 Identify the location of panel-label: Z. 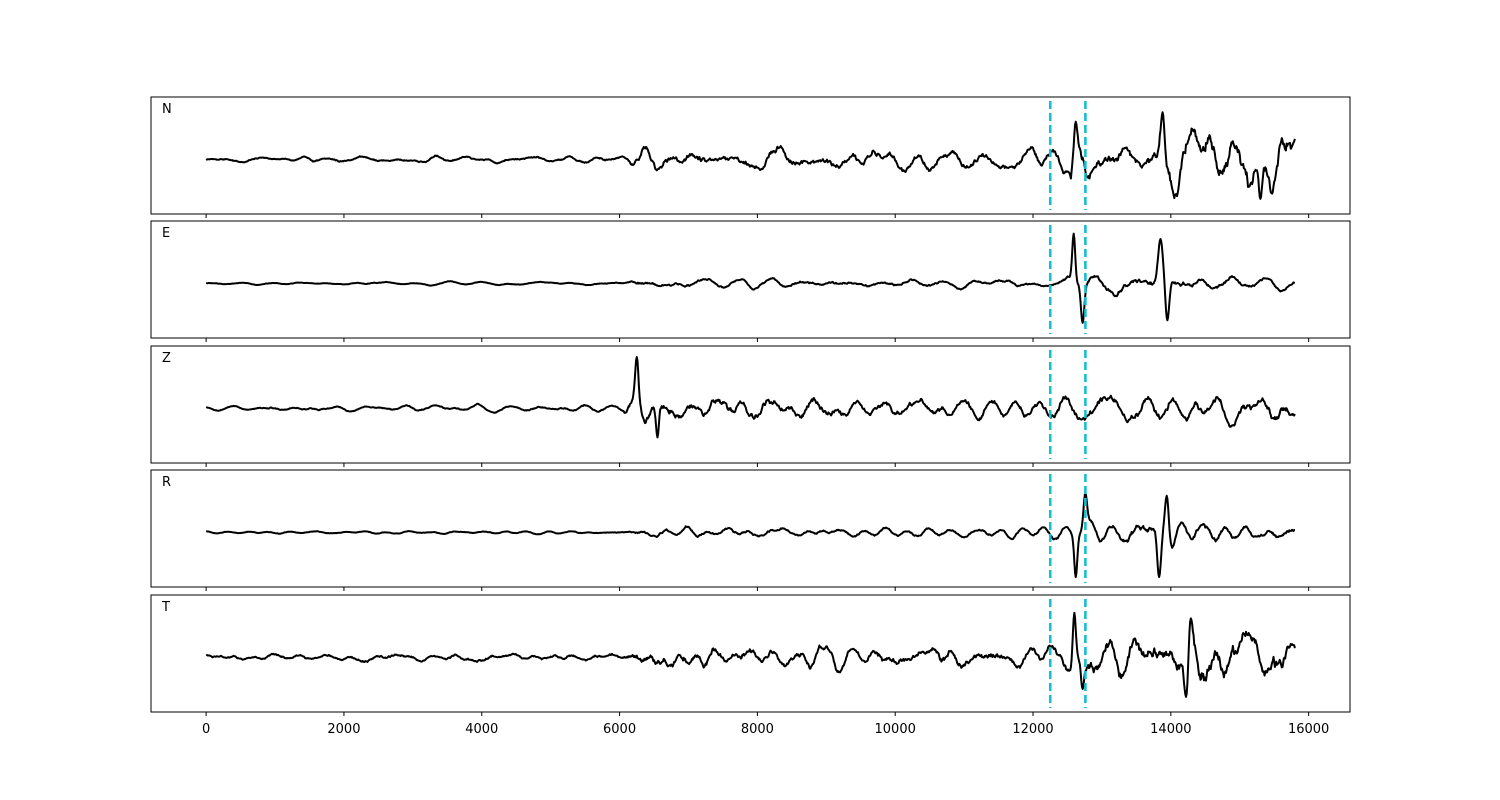
(166, 358).